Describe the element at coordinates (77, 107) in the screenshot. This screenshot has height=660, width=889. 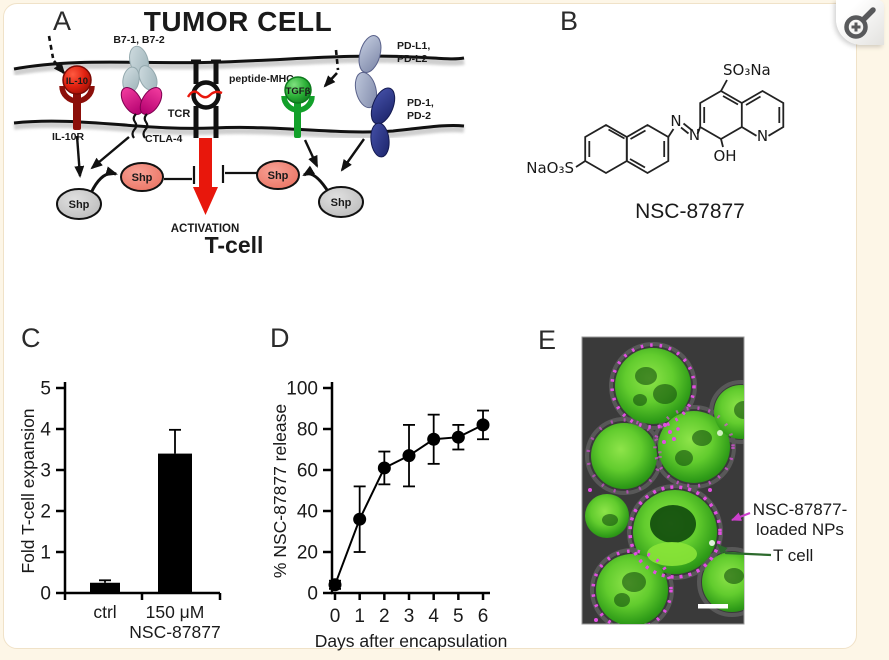
I see `il10-receptor` at that location.